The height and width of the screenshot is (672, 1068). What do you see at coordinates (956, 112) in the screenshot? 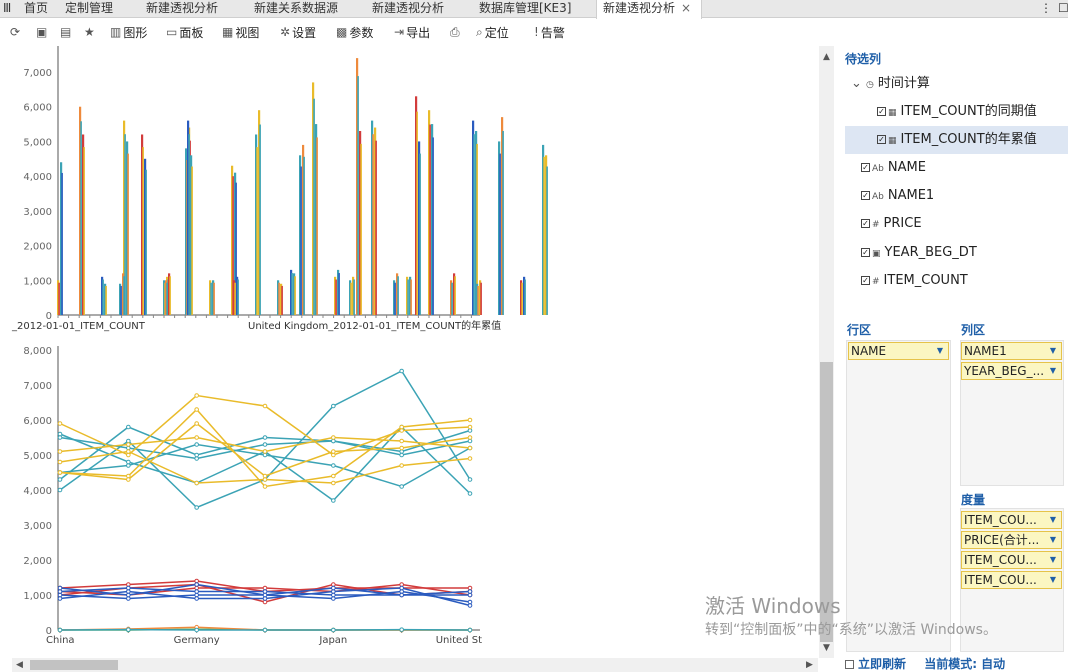
I see `field-item-item-count-: ✓ ▦ ITEM_COUNT的同期值` at bounding box center [956, 112].